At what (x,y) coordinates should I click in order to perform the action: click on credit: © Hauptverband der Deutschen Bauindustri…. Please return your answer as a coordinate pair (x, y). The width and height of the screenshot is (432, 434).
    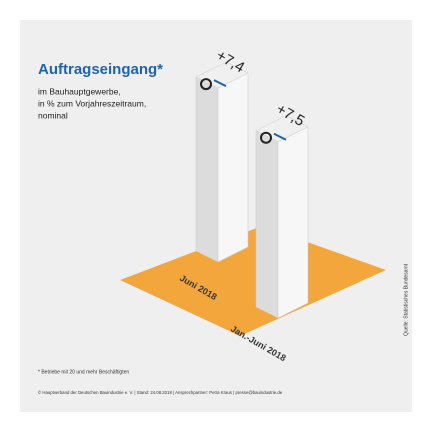
    Looking at the image, I should click on (160, 392).